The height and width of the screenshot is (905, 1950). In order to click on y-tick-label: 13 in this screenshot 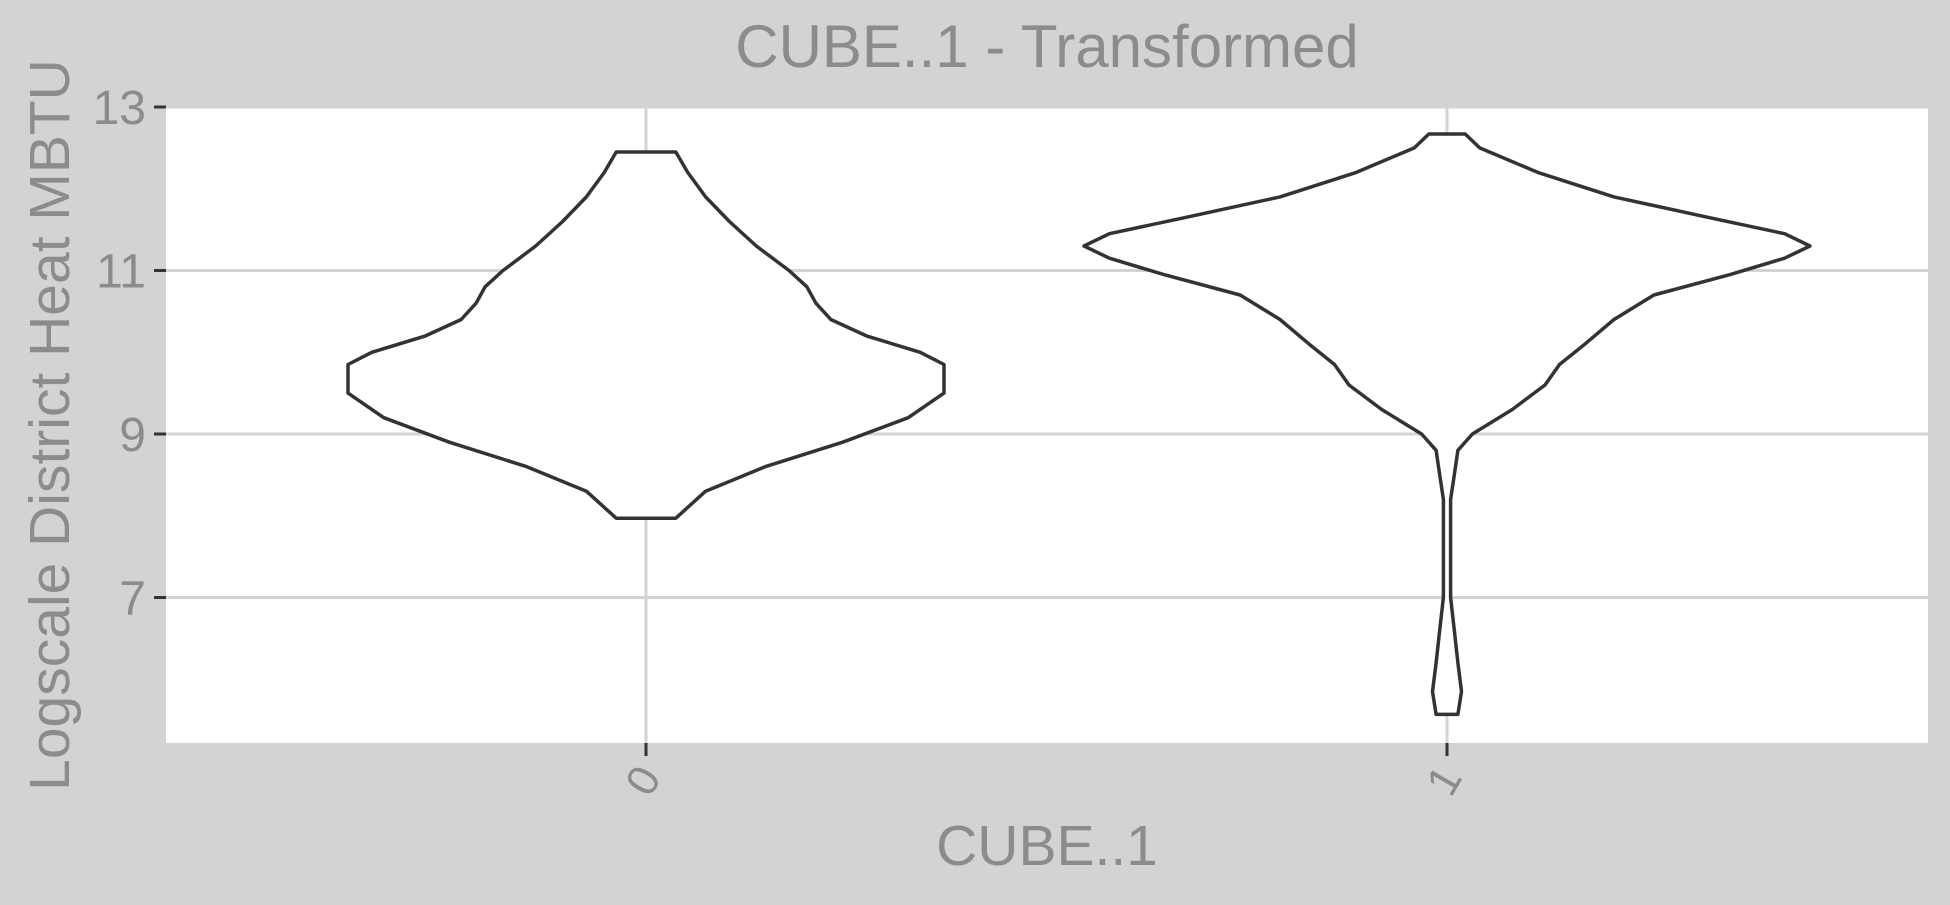, I will do `click(119, 108)`.